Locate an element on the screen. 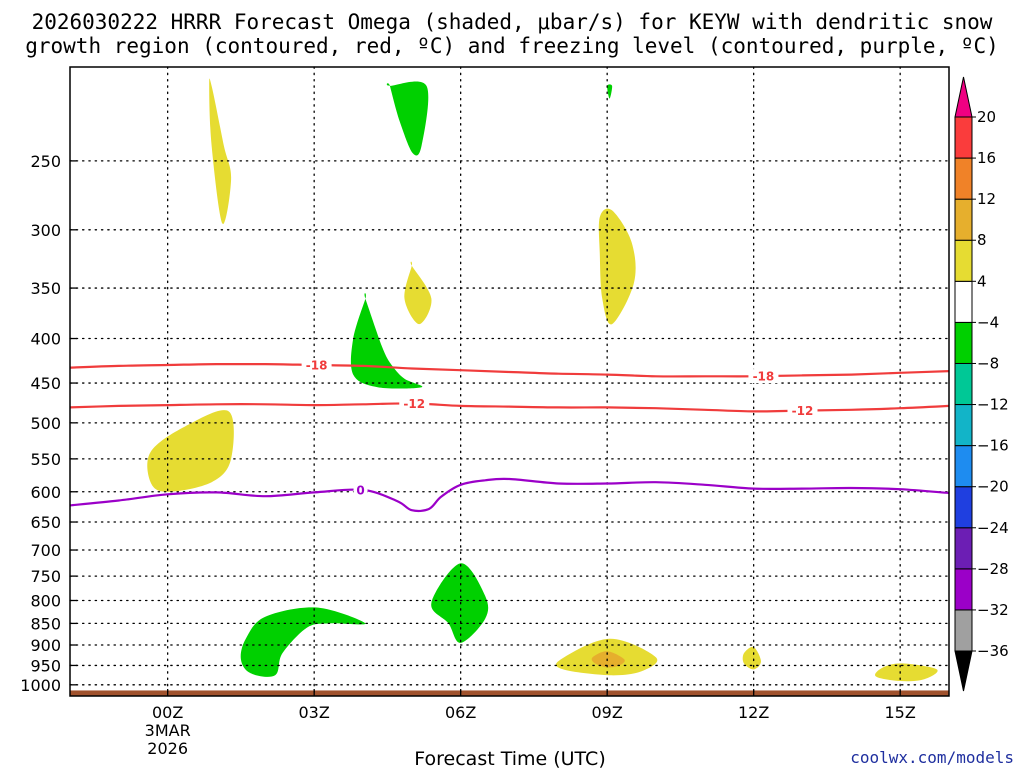 The height and width of the screenshot is (768, 1024). contour-label--12-1: -12 is located at coordinates (803, 411).